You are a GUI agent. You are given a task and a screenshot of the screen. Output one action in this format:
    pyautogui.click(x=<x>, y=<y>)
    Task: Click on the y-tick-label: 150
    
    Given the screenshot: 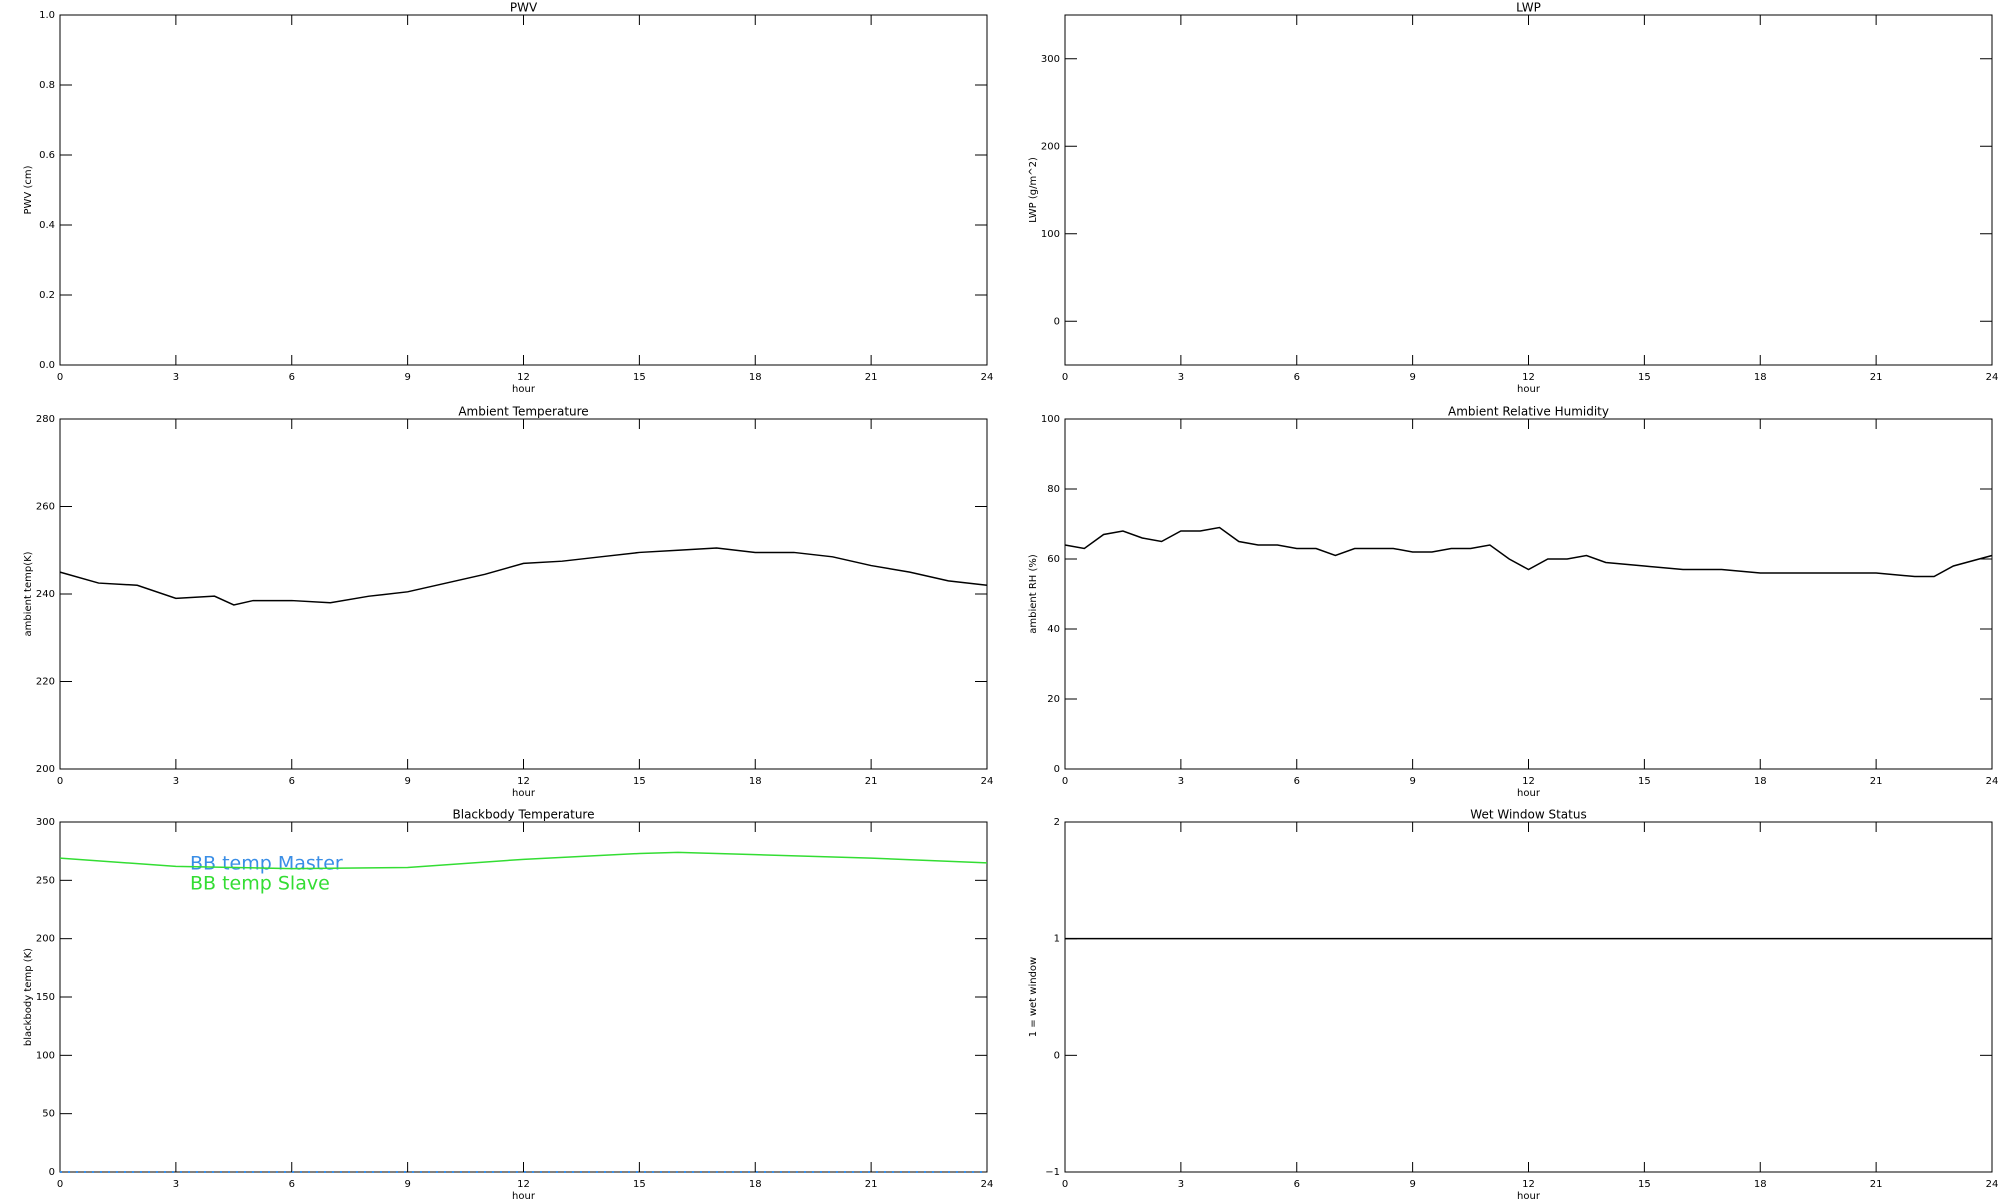 What is the action you would take?
    pyautogui.click(x=45, y=997)
    